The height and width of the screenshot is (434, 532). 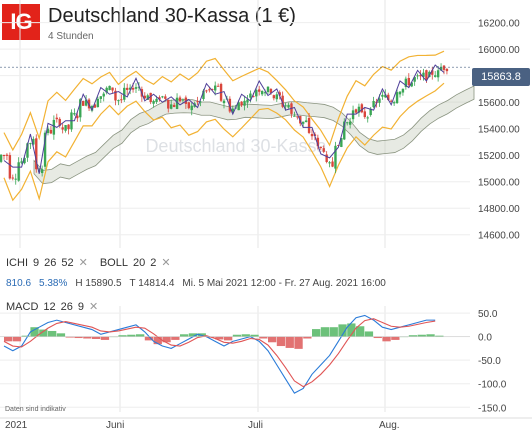 What do you see at coordinates (17, 263) in the screenshot?
I see `ichi-label: ICHI` at bounding box center [17, 263].